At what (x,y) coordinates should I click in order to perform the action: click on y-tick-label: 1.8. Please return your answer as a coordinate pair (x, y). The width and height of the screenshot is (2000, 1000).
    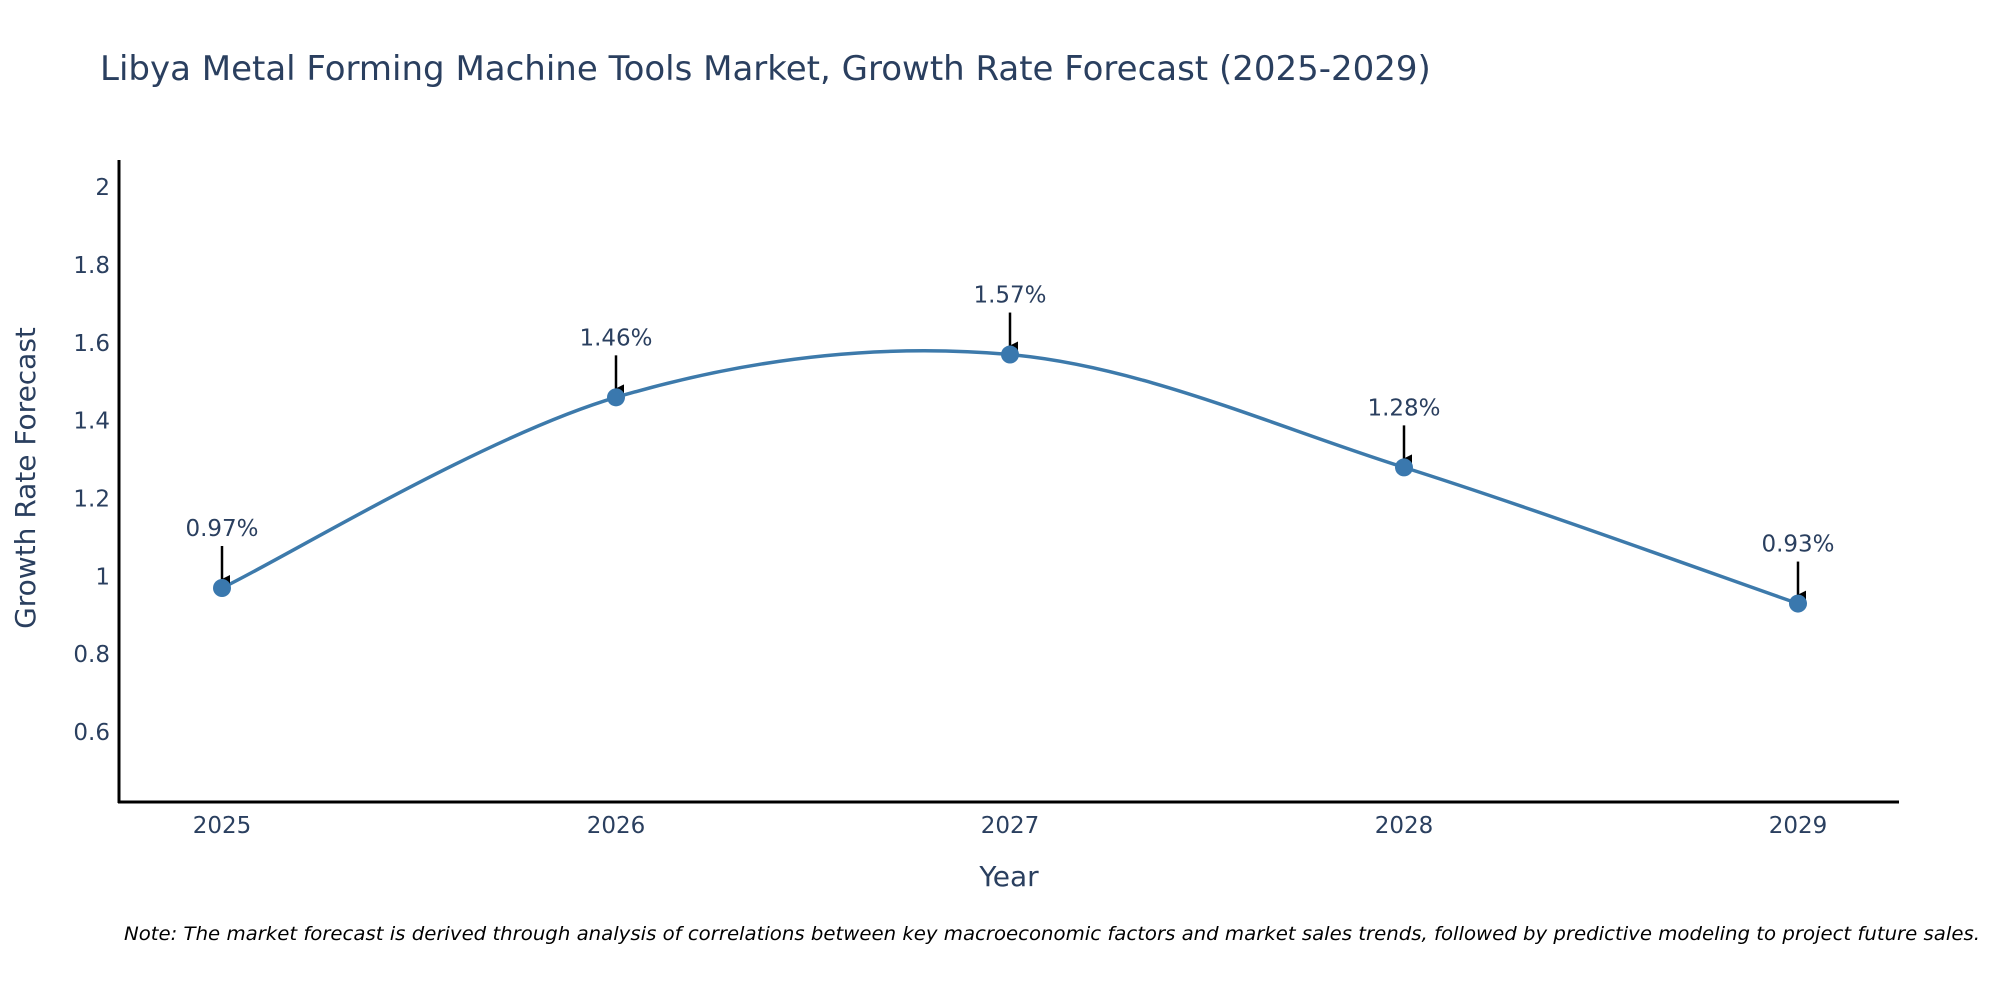
    Looking at the image, I should click on (91, 266).